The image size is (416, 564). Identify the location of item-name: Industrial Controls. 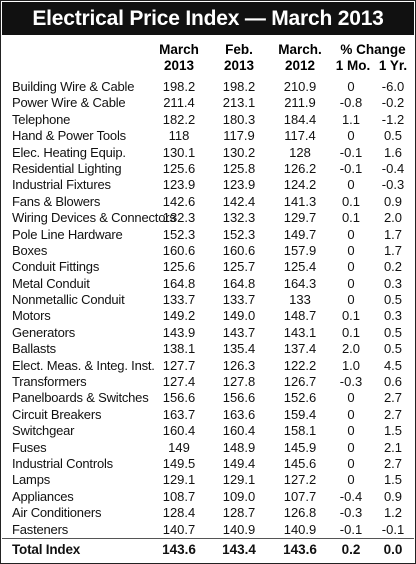
(62, 463).